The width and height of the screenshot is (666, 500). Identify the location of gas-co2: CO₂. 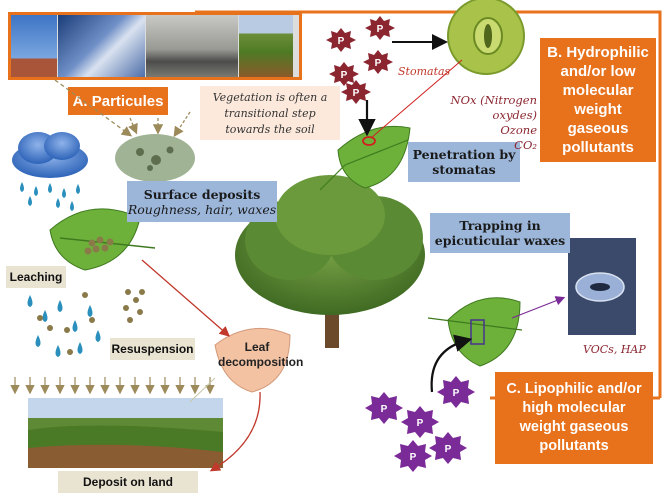
(525, 145).